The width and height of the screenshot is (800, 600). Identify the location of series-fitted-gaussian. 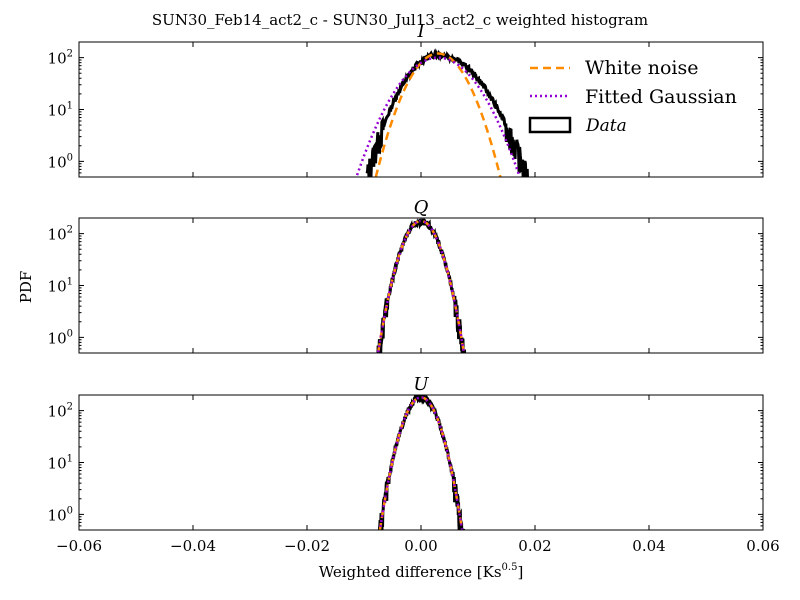
(438, 116).